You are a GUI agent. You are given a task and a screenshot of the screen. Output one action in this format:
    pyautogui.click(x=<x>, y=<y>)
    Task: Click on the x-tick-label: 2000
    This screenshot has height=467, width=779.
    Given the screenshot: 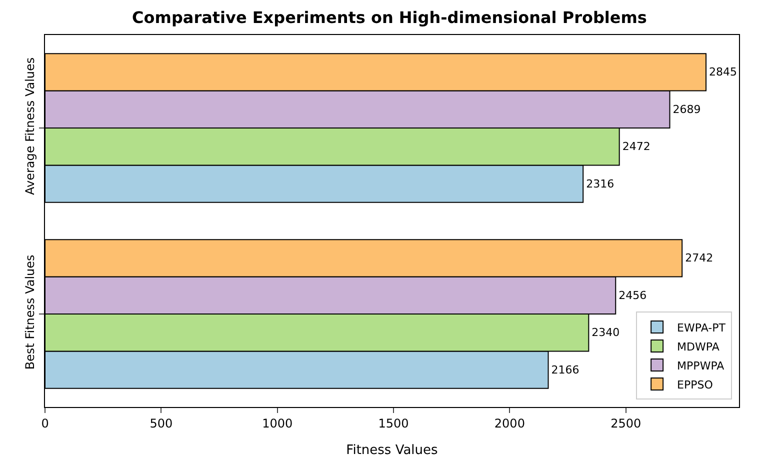 What is the action you would take?
    pyautogui.click(x=509, y=423)
    